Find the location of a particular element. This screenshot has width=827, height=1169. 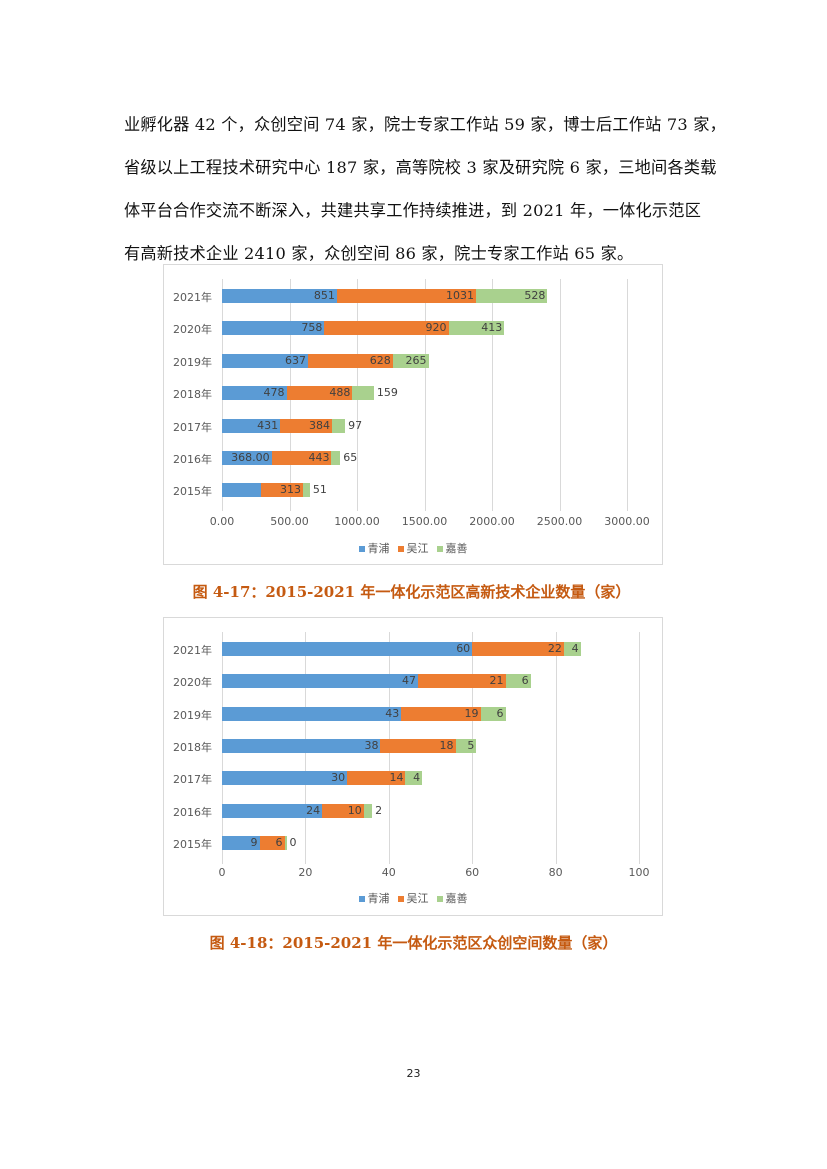

x-tick-label: 500.00 is located at coordinates (289, 521).